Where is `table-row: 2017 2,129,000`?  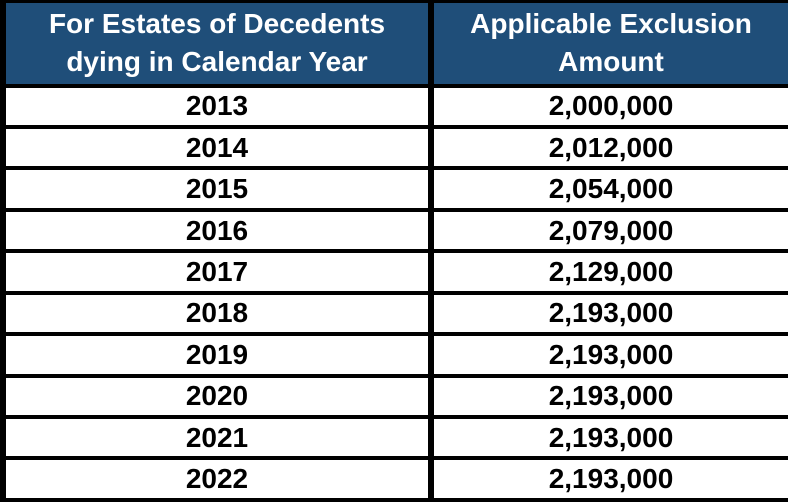
table-row: 2017 2,129,000 is located at coordinates (394, 272).